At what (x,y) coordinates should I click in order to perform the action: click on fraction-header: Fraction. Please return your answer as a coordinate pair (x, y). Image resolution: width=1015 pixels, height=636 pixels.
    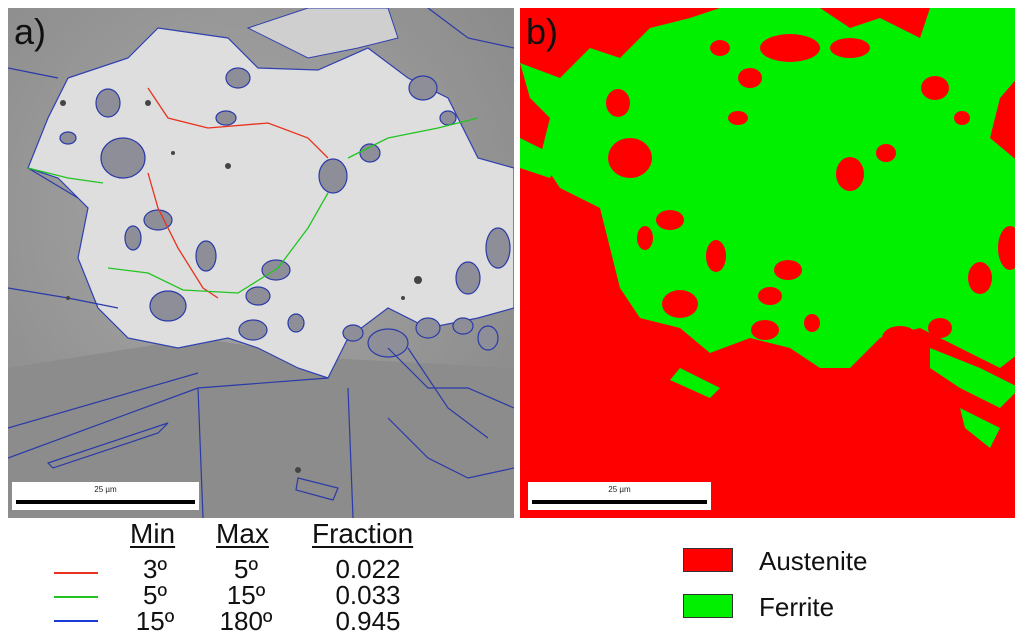
    Looking at the image, I should click on (363, 533).